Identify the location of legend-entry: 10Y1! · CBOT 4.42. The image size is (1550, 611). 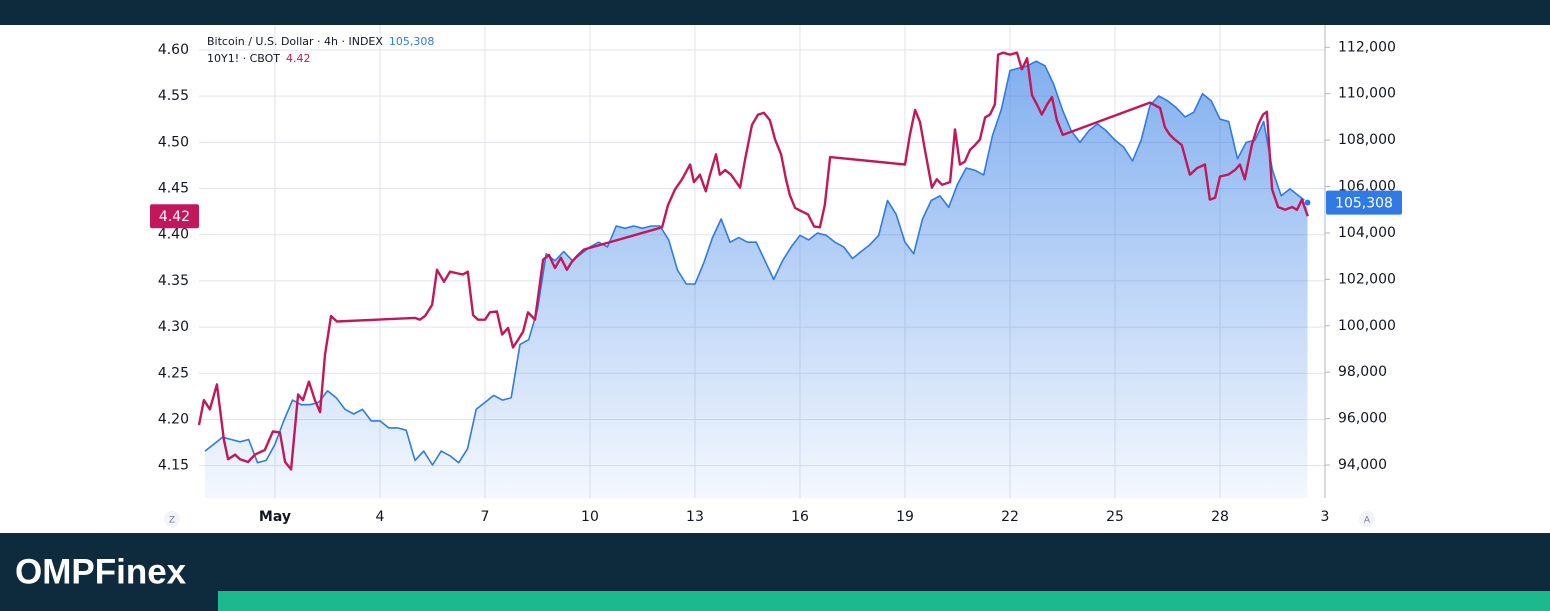
(259, 58).